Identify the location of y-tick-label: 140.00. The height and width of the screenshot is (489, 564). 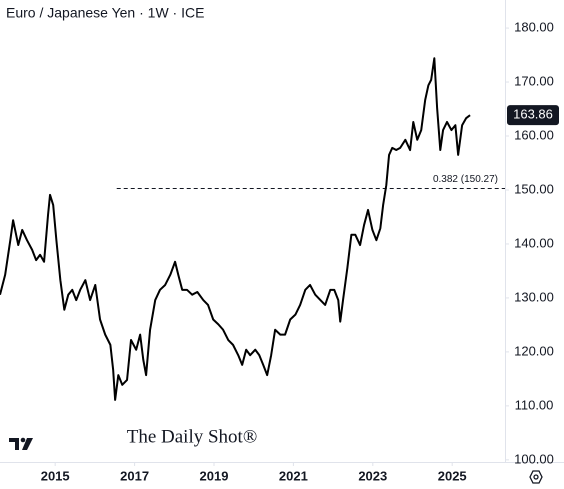
(534, 242).